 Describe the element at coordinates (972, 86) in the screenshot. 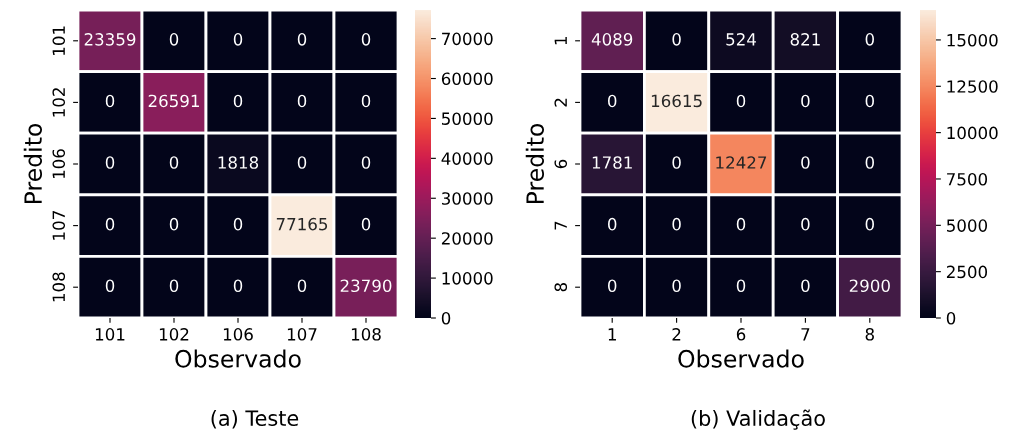

I see `color-bar-label: 12500` at that location.